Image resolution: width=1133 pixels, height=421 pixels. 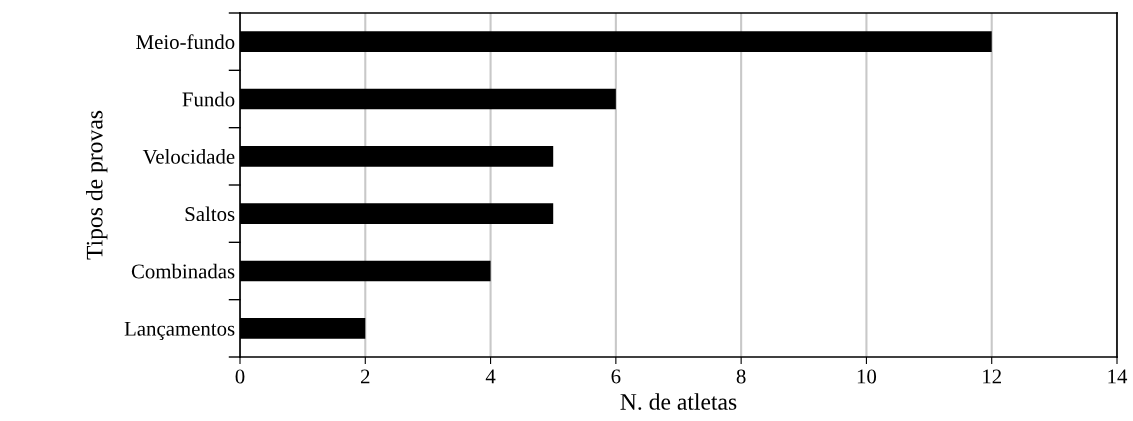 What do you see at coordinates (185, 42) in the screenshot?
I see `y-tick-label: Meio-fundo` at bounding box center [185, 42].